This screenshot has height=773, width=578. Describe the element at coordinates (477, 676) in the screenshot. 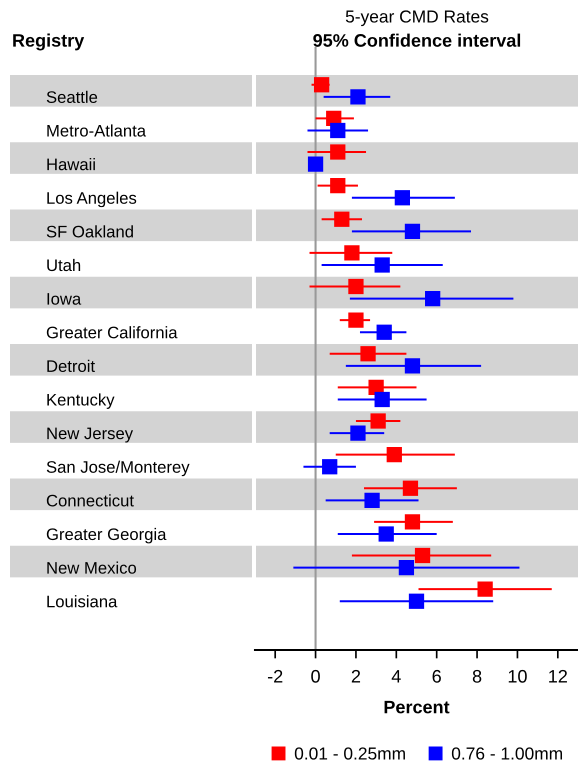

I see `x-tick-label: 8` at that location.